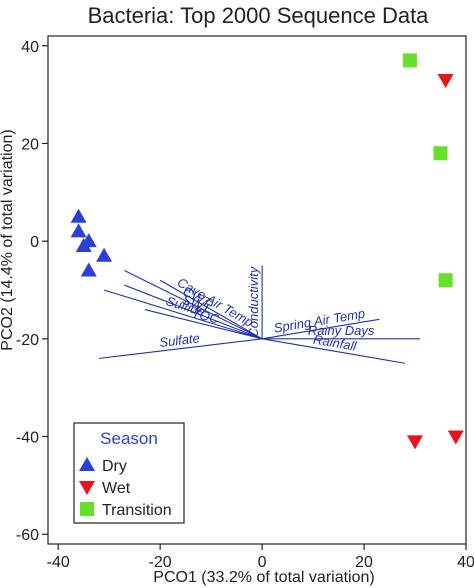  I want to click on vector-label-toc: TOC, so click(206, 315).